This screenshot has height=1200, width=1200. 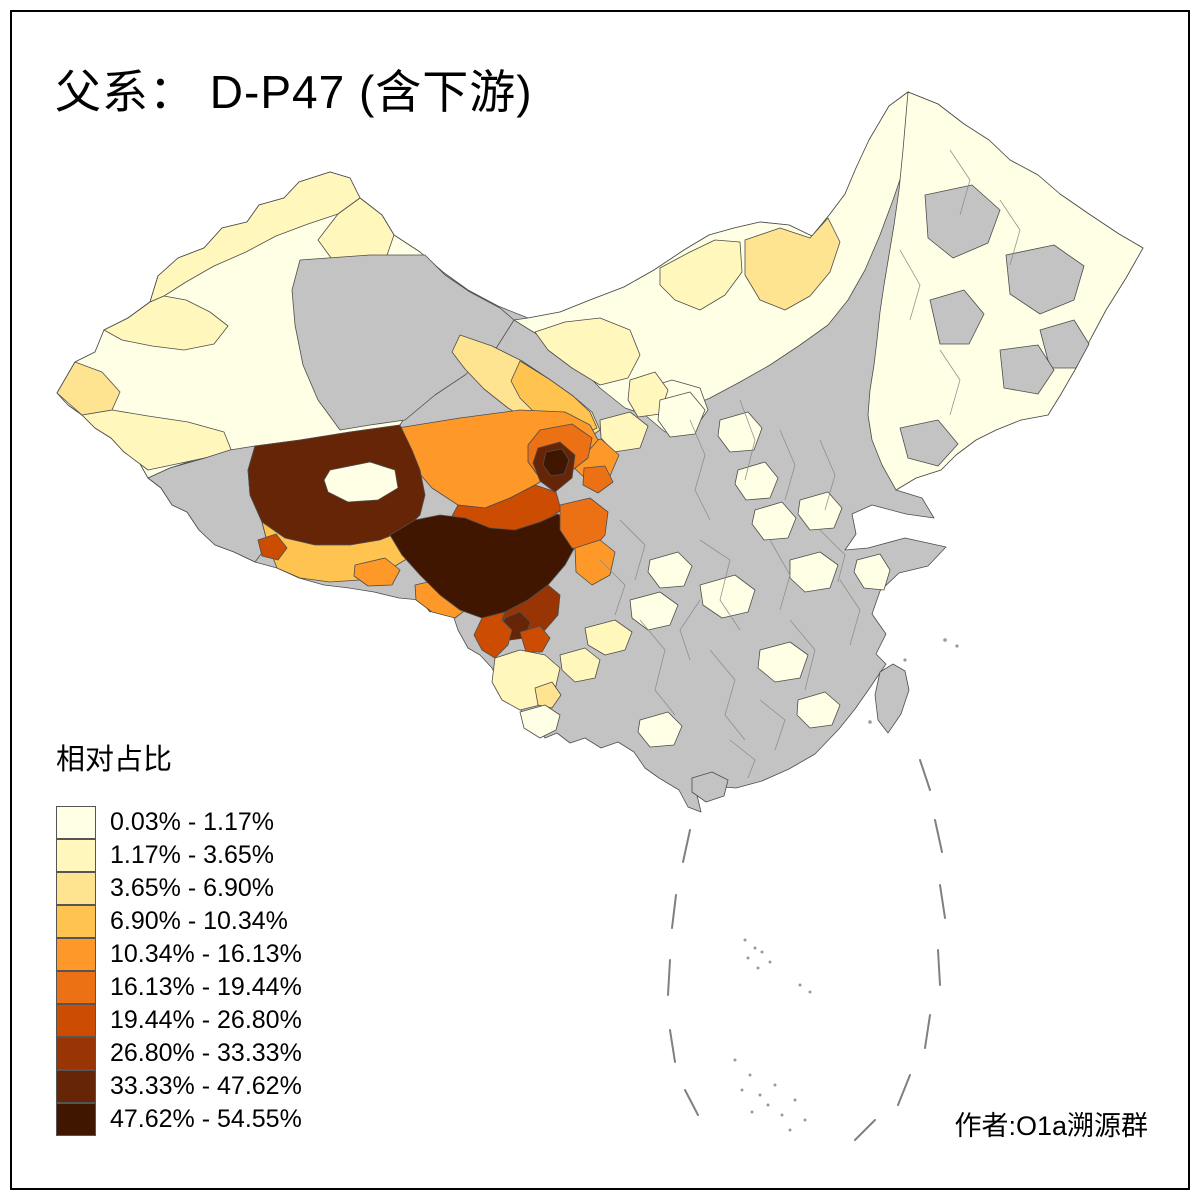 What do you see at coordinates (88, 388) in the screenshot?
I see `region-xinjiang-west` at bounding box center [88, 388].